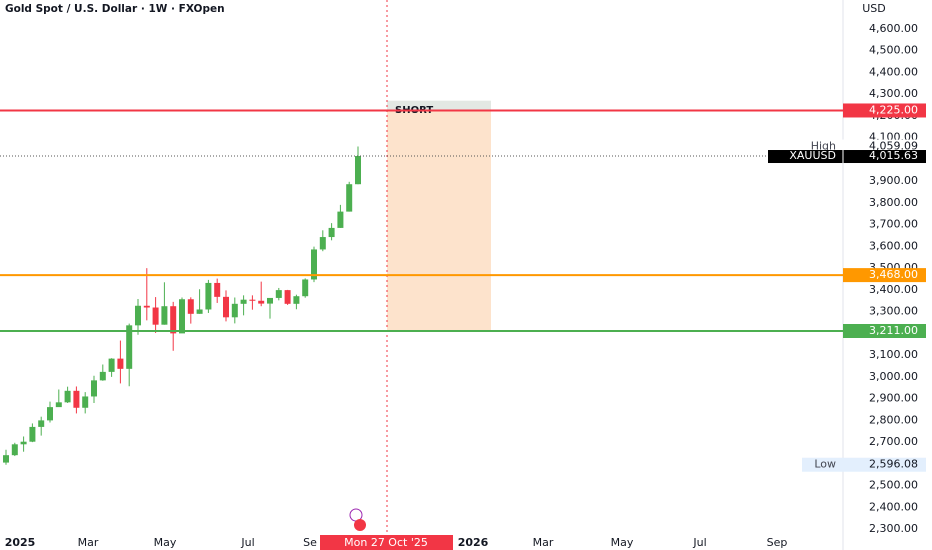 The image size is (932, 550). What do you see at coordinates (310, 542) in the screenshot?
I see `x-tick-label: Se` at bounding box center [310, 542].